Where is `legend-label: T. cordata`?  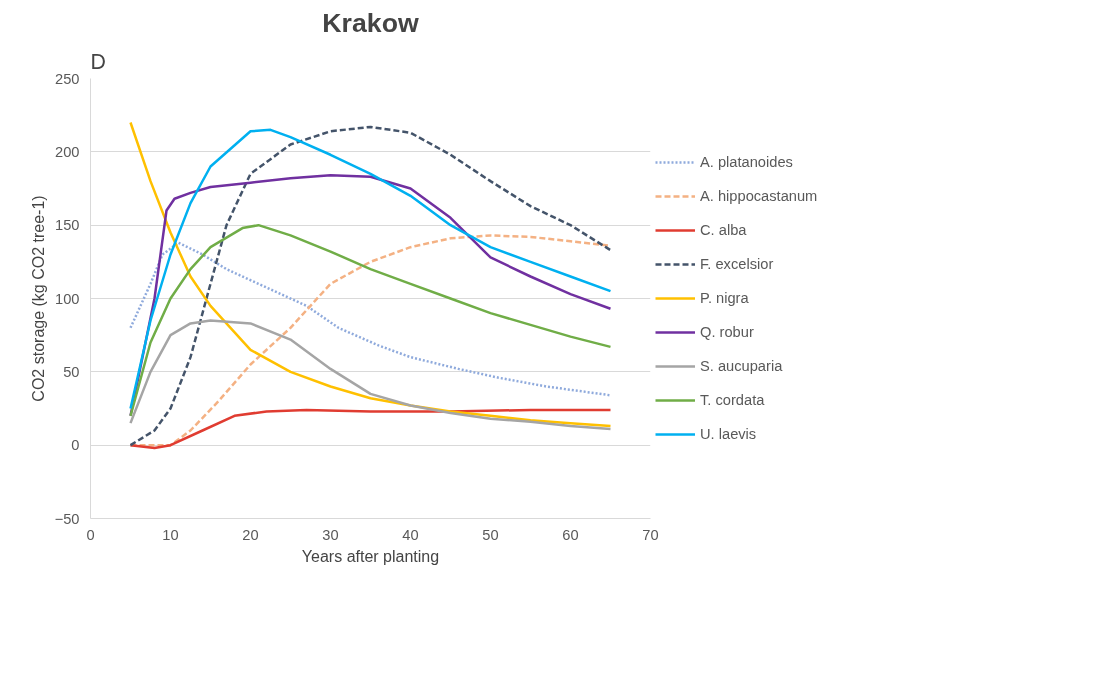 legend-label: T. cordata is located at coordinates (732, 400).